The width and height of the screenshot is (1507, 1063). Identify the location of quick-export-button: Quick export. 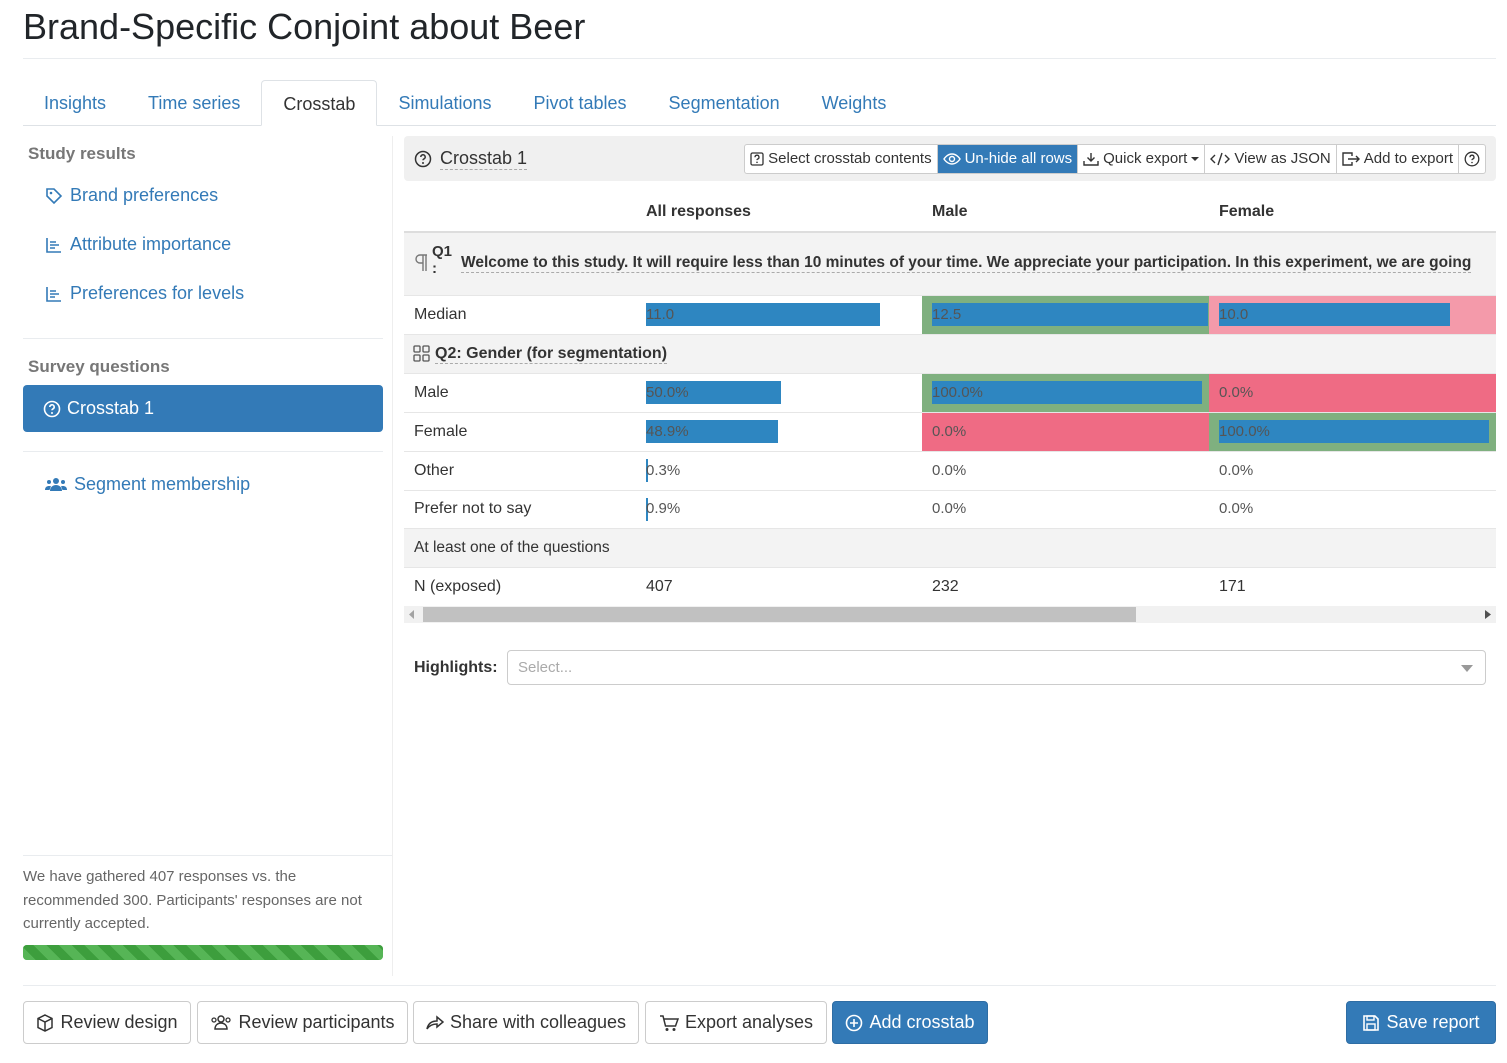
(1142, 159).